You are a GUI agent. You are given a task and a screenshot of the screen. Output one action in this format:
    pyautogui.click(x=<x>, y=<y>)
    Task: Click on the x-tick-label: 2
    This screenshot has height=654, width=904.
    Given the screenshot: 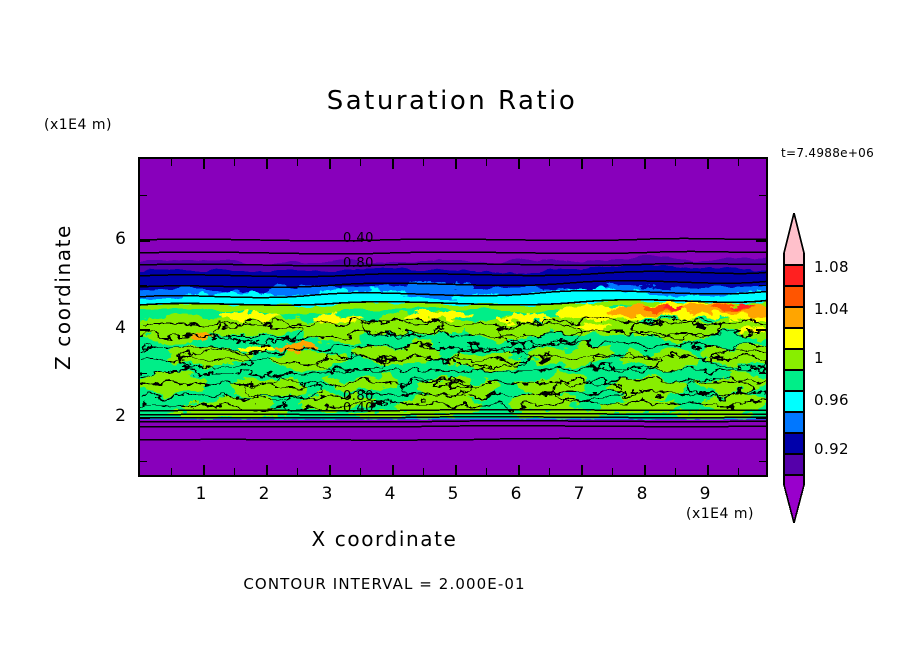 What is the action you would take?
    pyautogui.click(x=264, y=494)
    